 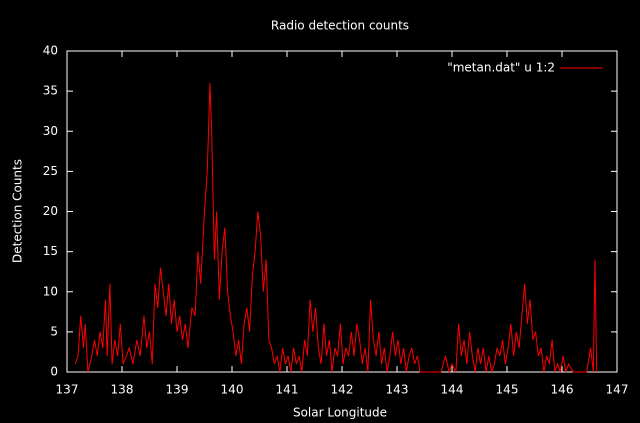 I want to click on x-tick-label: 147, so click(x=617, y=390).